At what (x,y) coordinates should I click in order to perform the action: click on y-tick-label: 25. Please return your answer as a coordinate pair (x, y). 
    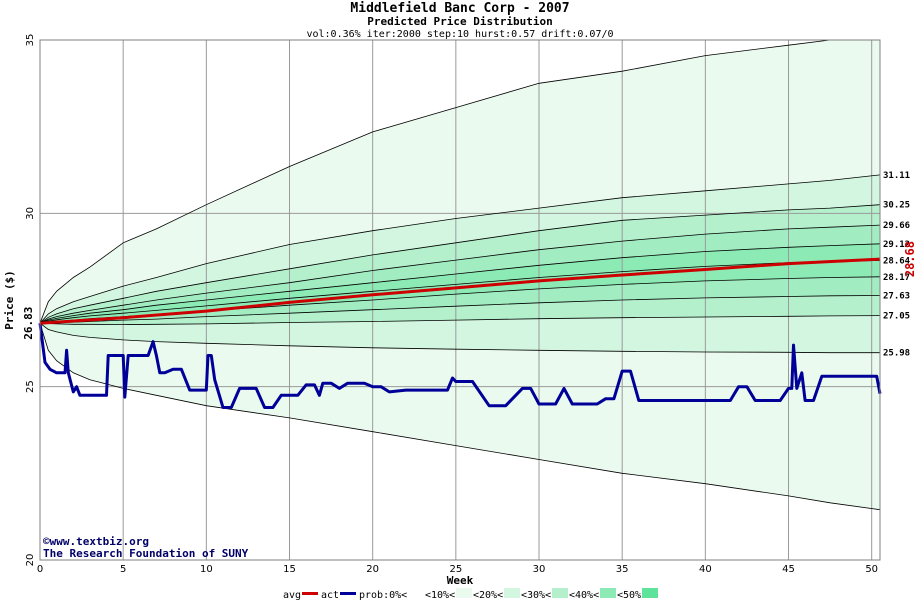
    Looking at the image, I should click on (30, 386).